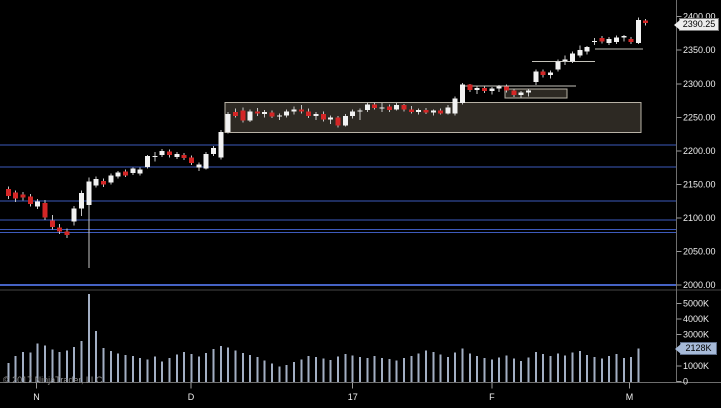 The height and width of the screenshot is (408, 721). What do you see at coordinates (699, 84) in the screenshot?
I see `price-tick-label: 2300.00` at bounding box center [699, 84].